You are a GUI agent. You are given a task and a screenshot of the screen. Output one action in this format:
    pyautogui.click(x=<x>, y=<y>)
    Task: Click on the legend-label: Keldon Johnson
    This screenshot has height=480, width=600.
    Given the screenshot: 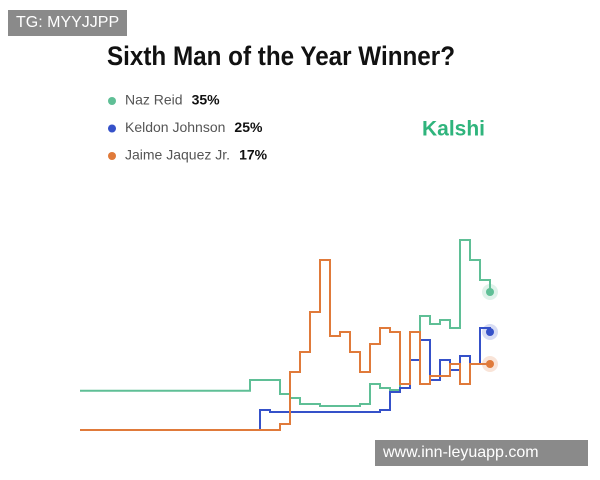 What is the action you would take?
    pyautogui.click(x=175, y=127)
    